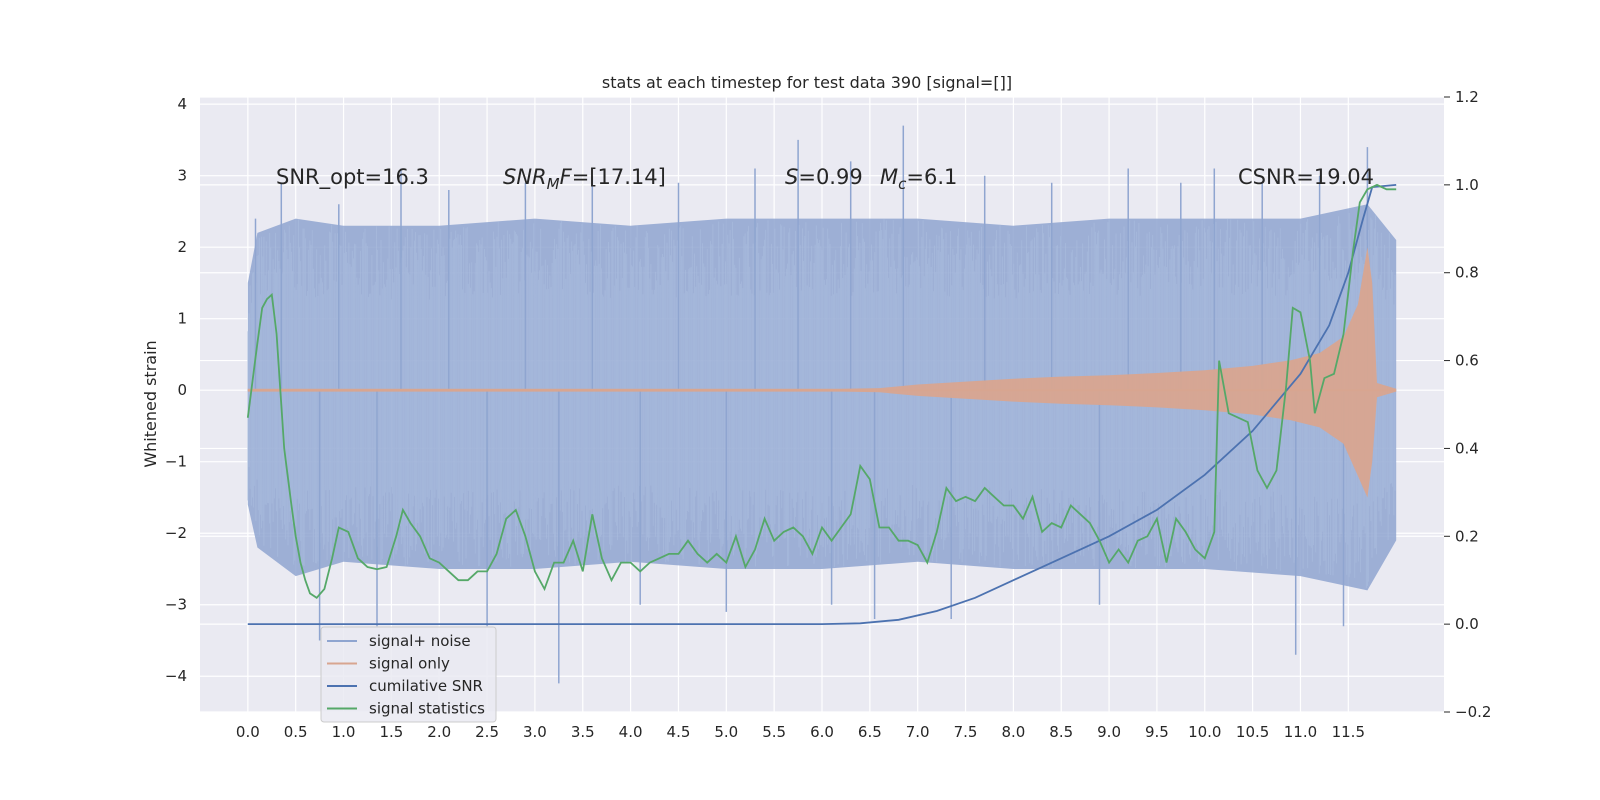 The height and width of the screenshot is (800, 1600). Describe the element at coordinates (176, 605) in the screenshot. I see `y-tick-label: −3` at that location.